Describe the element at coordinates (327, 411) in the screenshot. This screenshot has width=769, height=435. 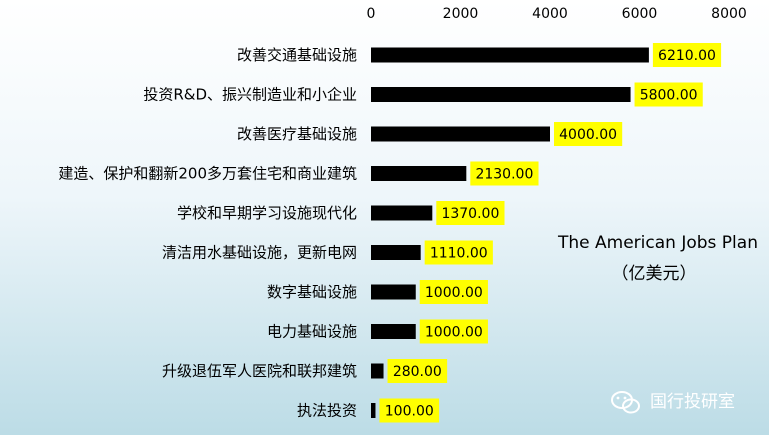
I see `category-label: 执法投资` at that location.